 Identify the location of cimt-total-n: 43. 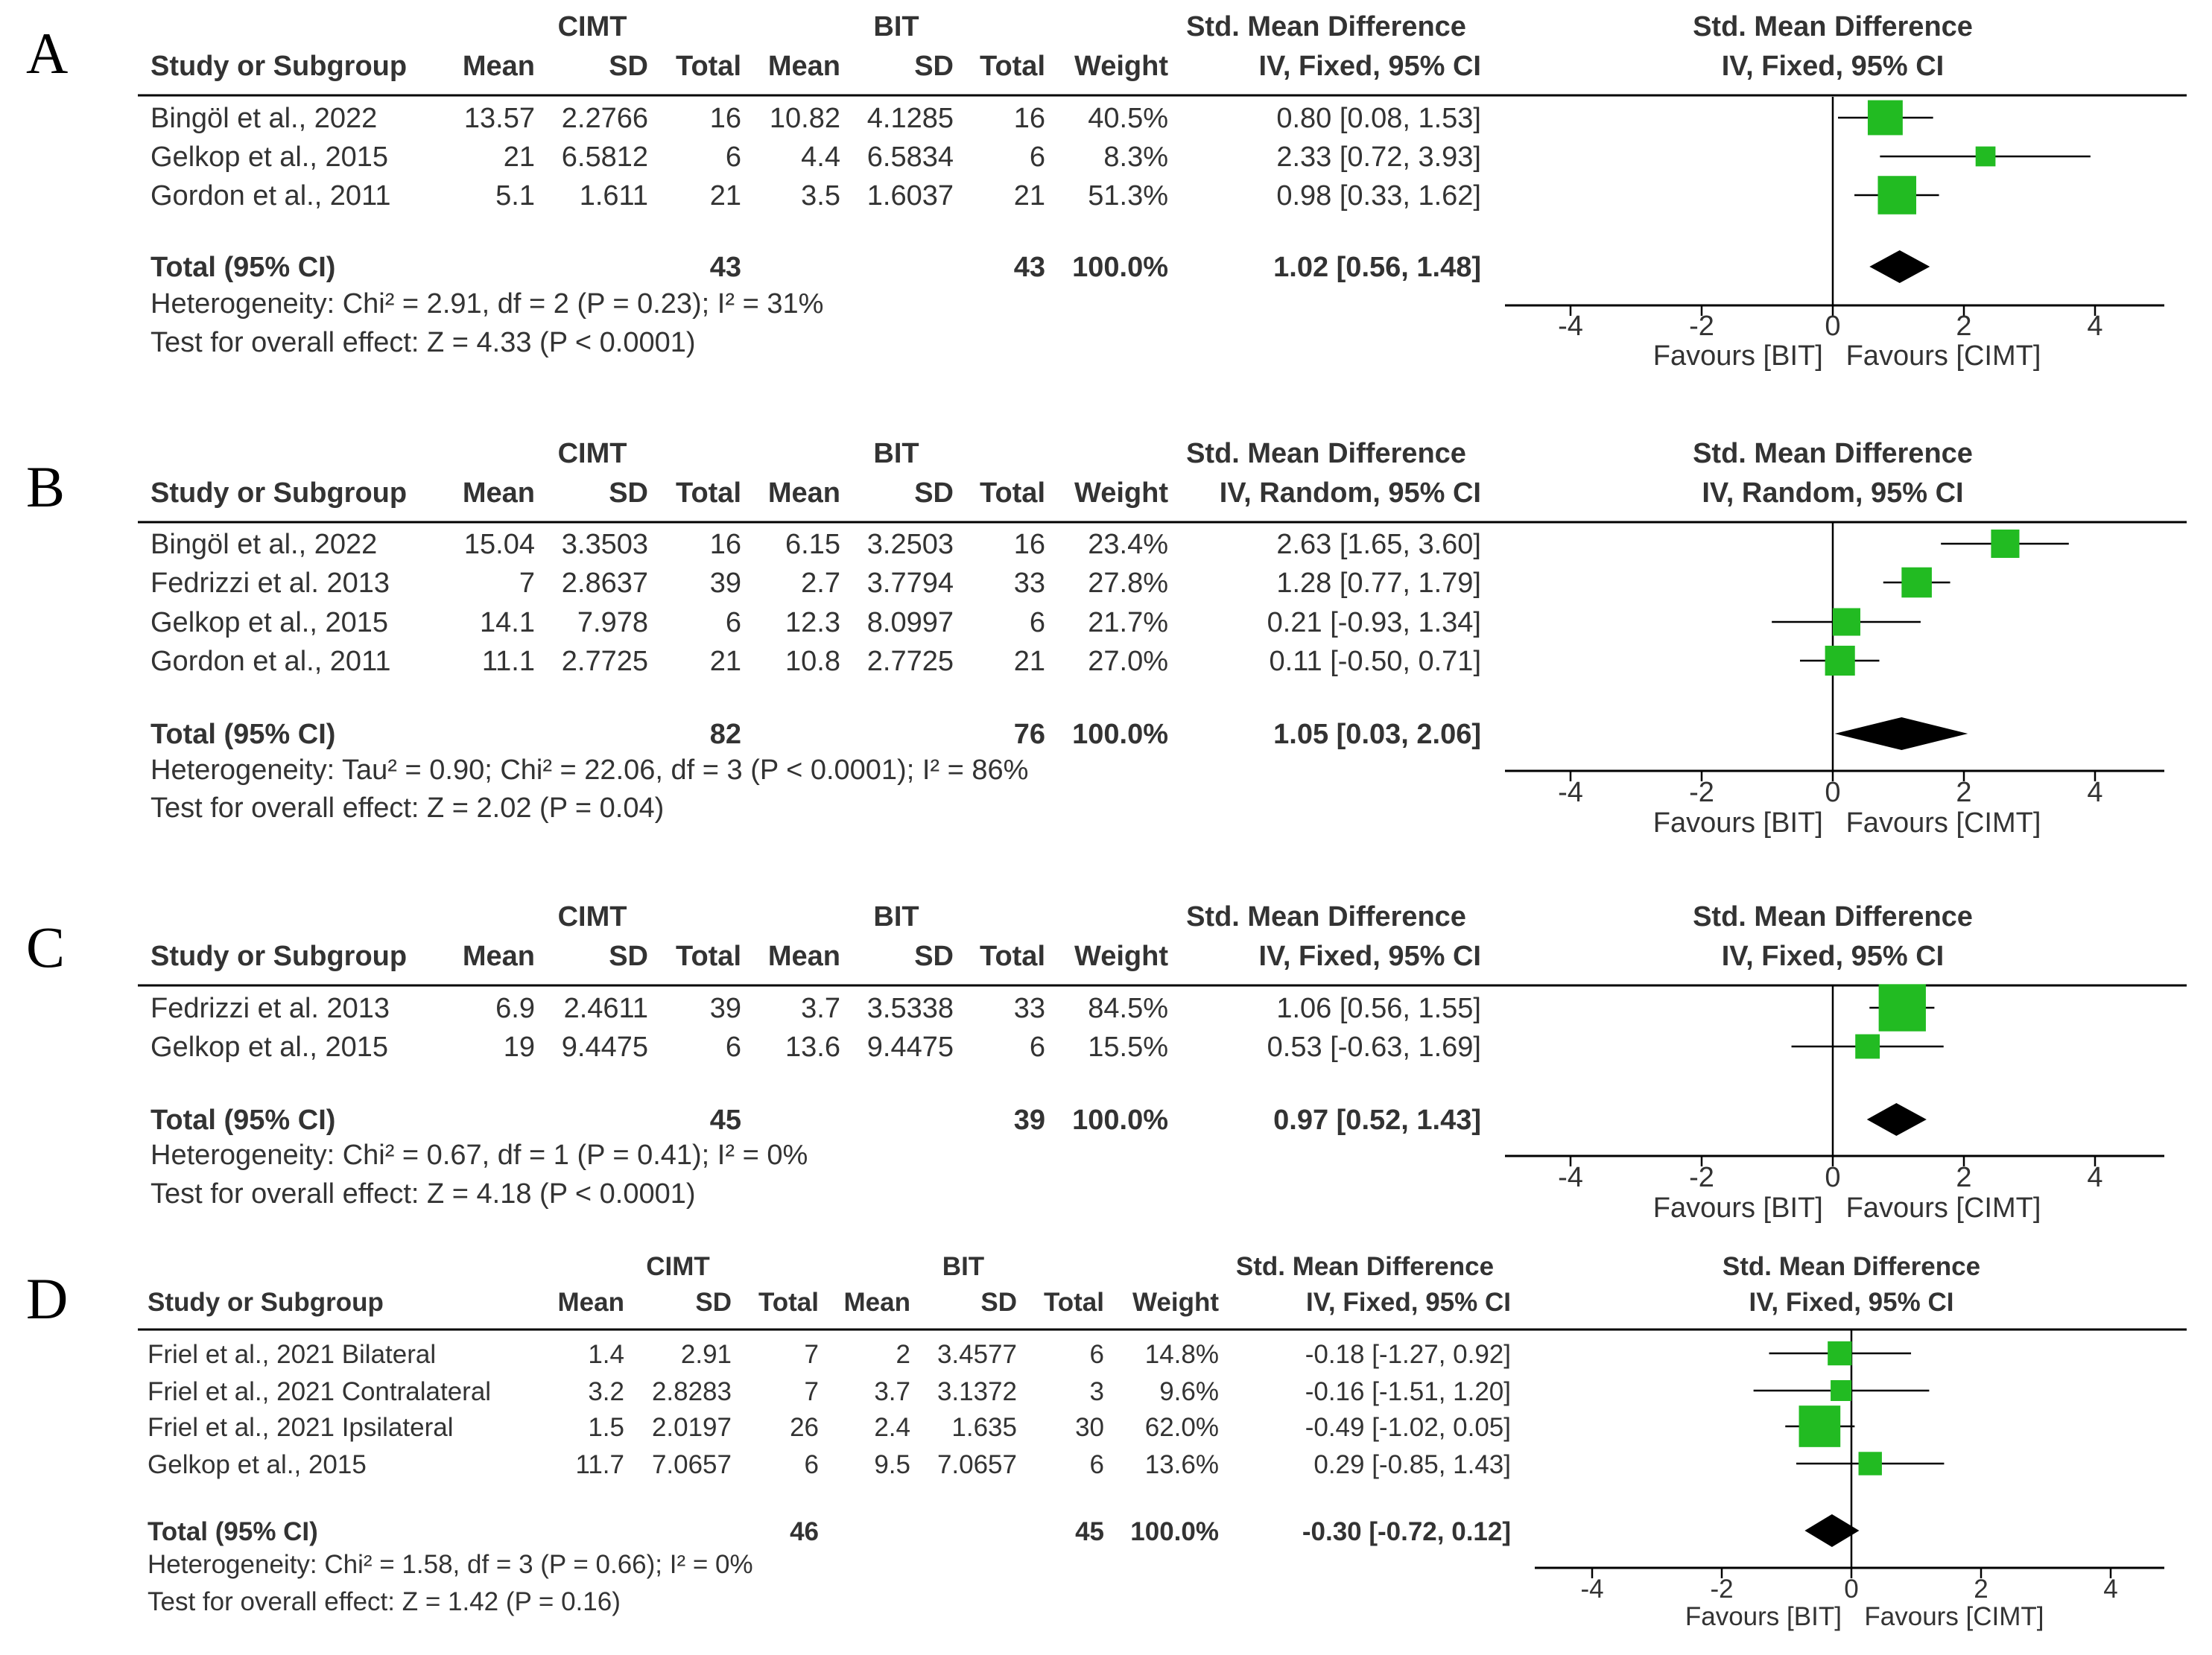
(725, 267).